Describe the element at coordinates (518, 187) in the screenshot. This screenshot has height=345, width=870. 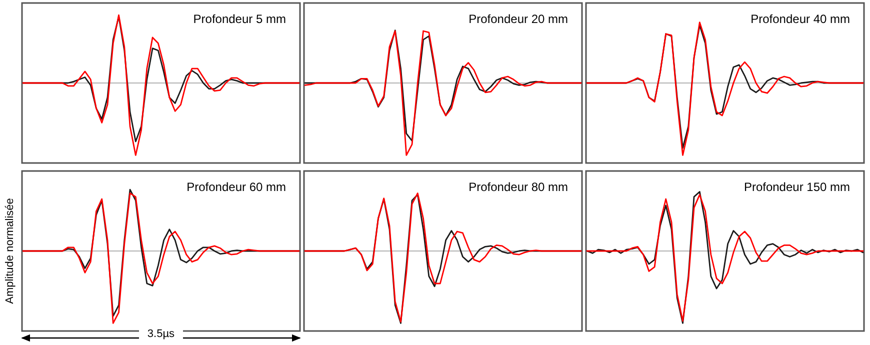
I see `chart-title: Profondeur 80 mm` at that location.